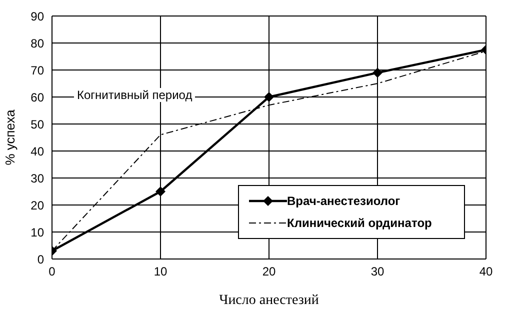  What do you see at coordinates (52, 271) in the screenshot?
I see `x-tick-label: 0` at bounding box center [52, 271].